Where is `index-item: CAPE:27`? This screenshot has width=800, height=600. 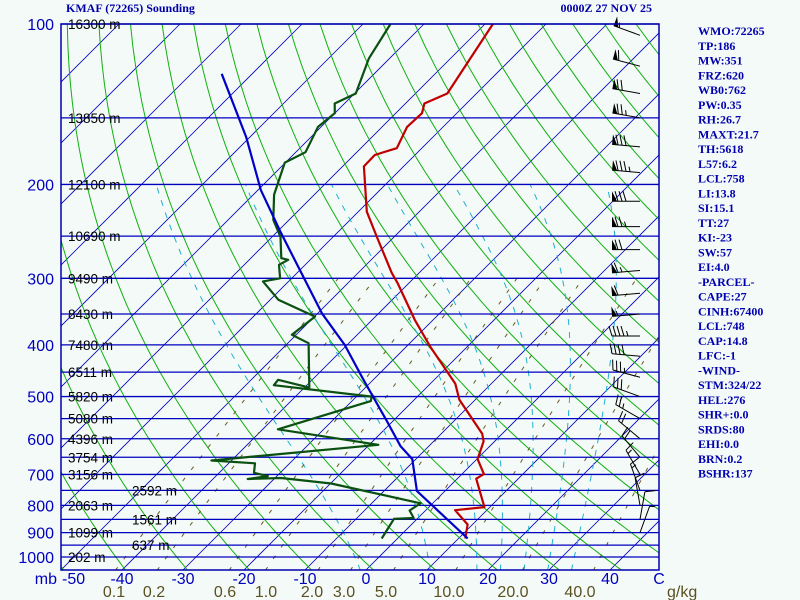 index-item: CAPE:27 is located at coordinates (722, 297).